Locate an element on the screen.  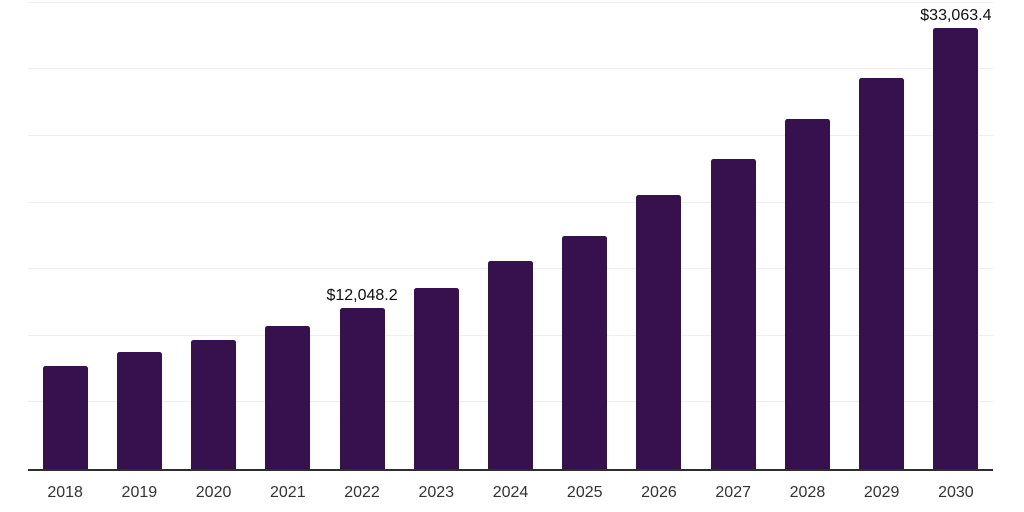
x-tick-2023: 2023 is located at coordinates (436, 492).